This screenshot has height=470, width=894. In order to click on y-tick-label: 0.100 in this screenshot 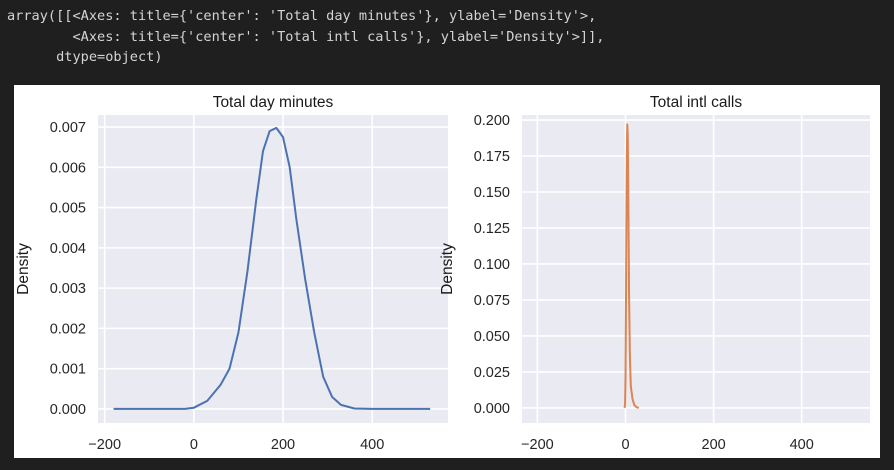, I will do `click(492, 265)`.